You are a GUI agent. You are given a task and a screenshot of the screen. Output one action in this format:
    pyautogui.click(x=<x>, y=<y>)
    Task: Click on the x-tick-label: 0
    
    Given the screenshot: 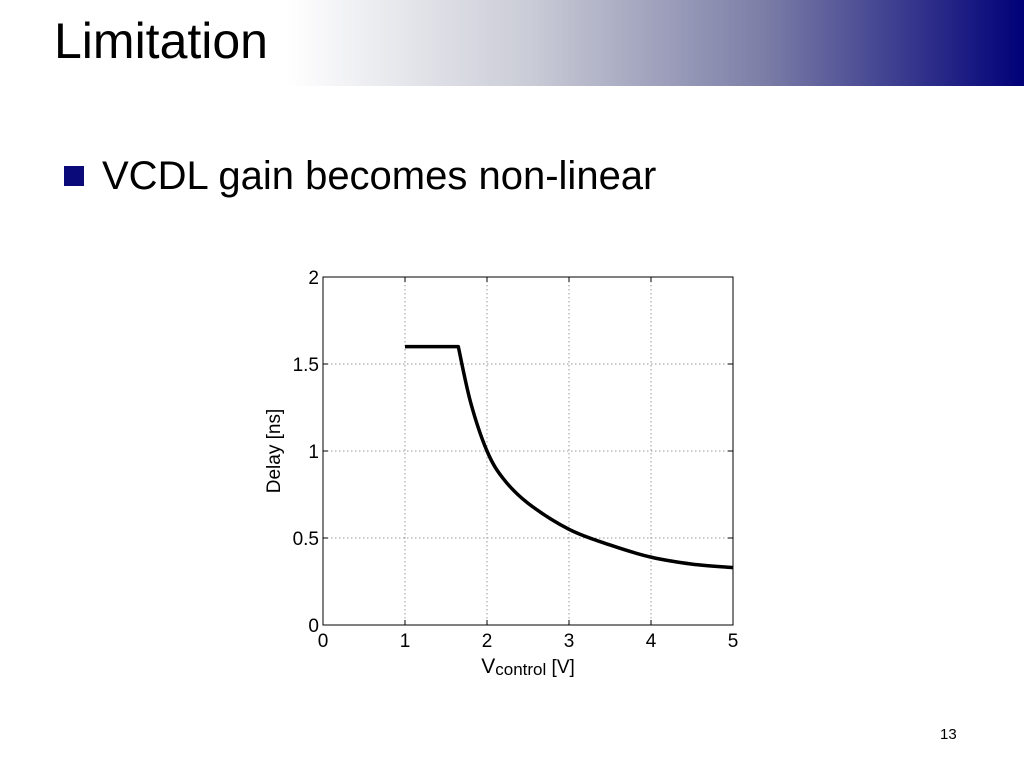 What is the action you would take?
    pyautogui.click(x=323, y=641)
    